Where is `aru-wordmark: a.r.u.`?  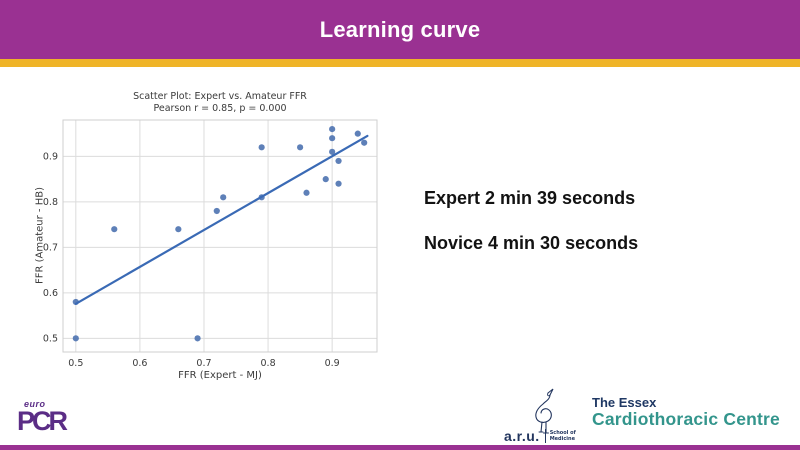
aru-wordmark: a.r.u. is located at coordinates (522, 436).